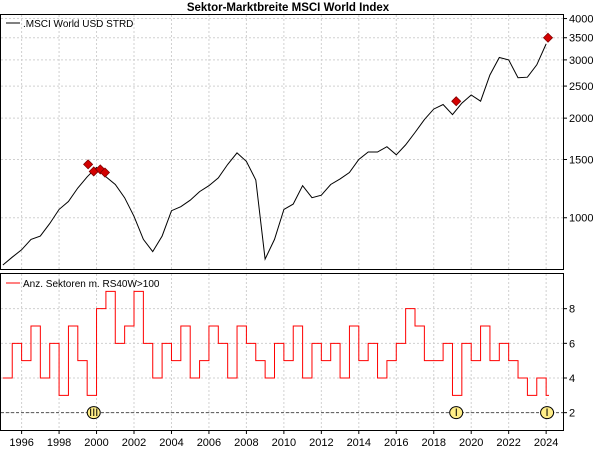  I want to click on bottom-legend: Anz. Sektoren m. RS40W>100, so click(83, 284).